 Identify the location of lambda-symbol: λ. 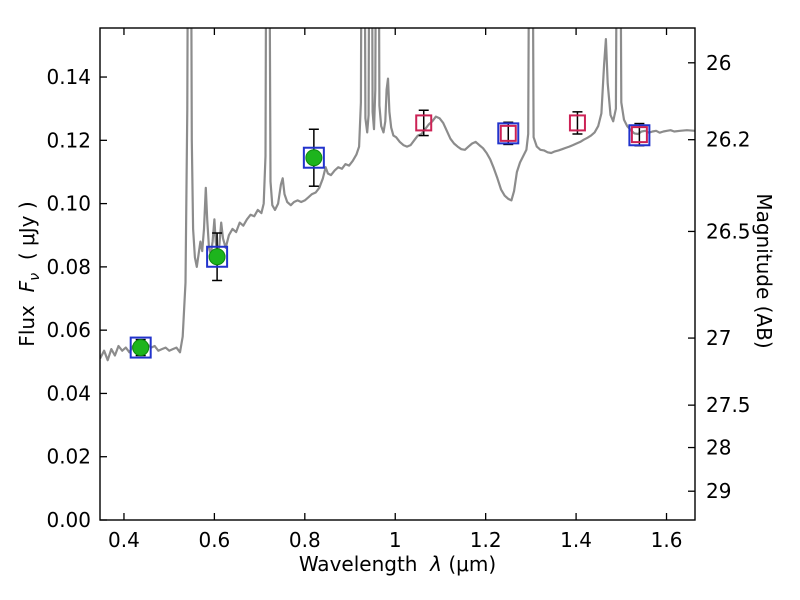
(436, 564).